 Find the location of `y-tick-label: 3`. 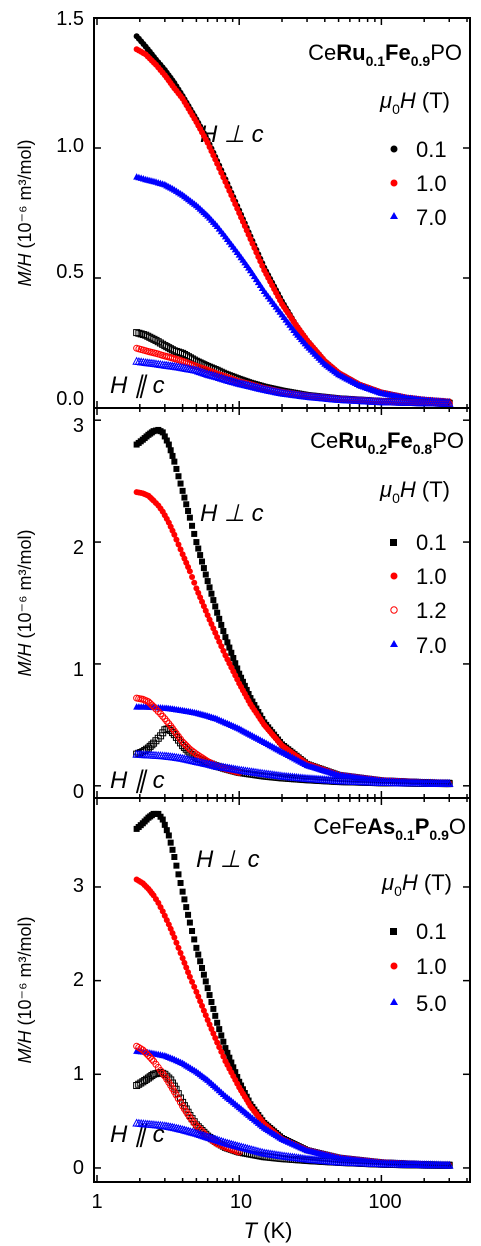

y-tick-label: 3 is located at coordinates (78, 426).